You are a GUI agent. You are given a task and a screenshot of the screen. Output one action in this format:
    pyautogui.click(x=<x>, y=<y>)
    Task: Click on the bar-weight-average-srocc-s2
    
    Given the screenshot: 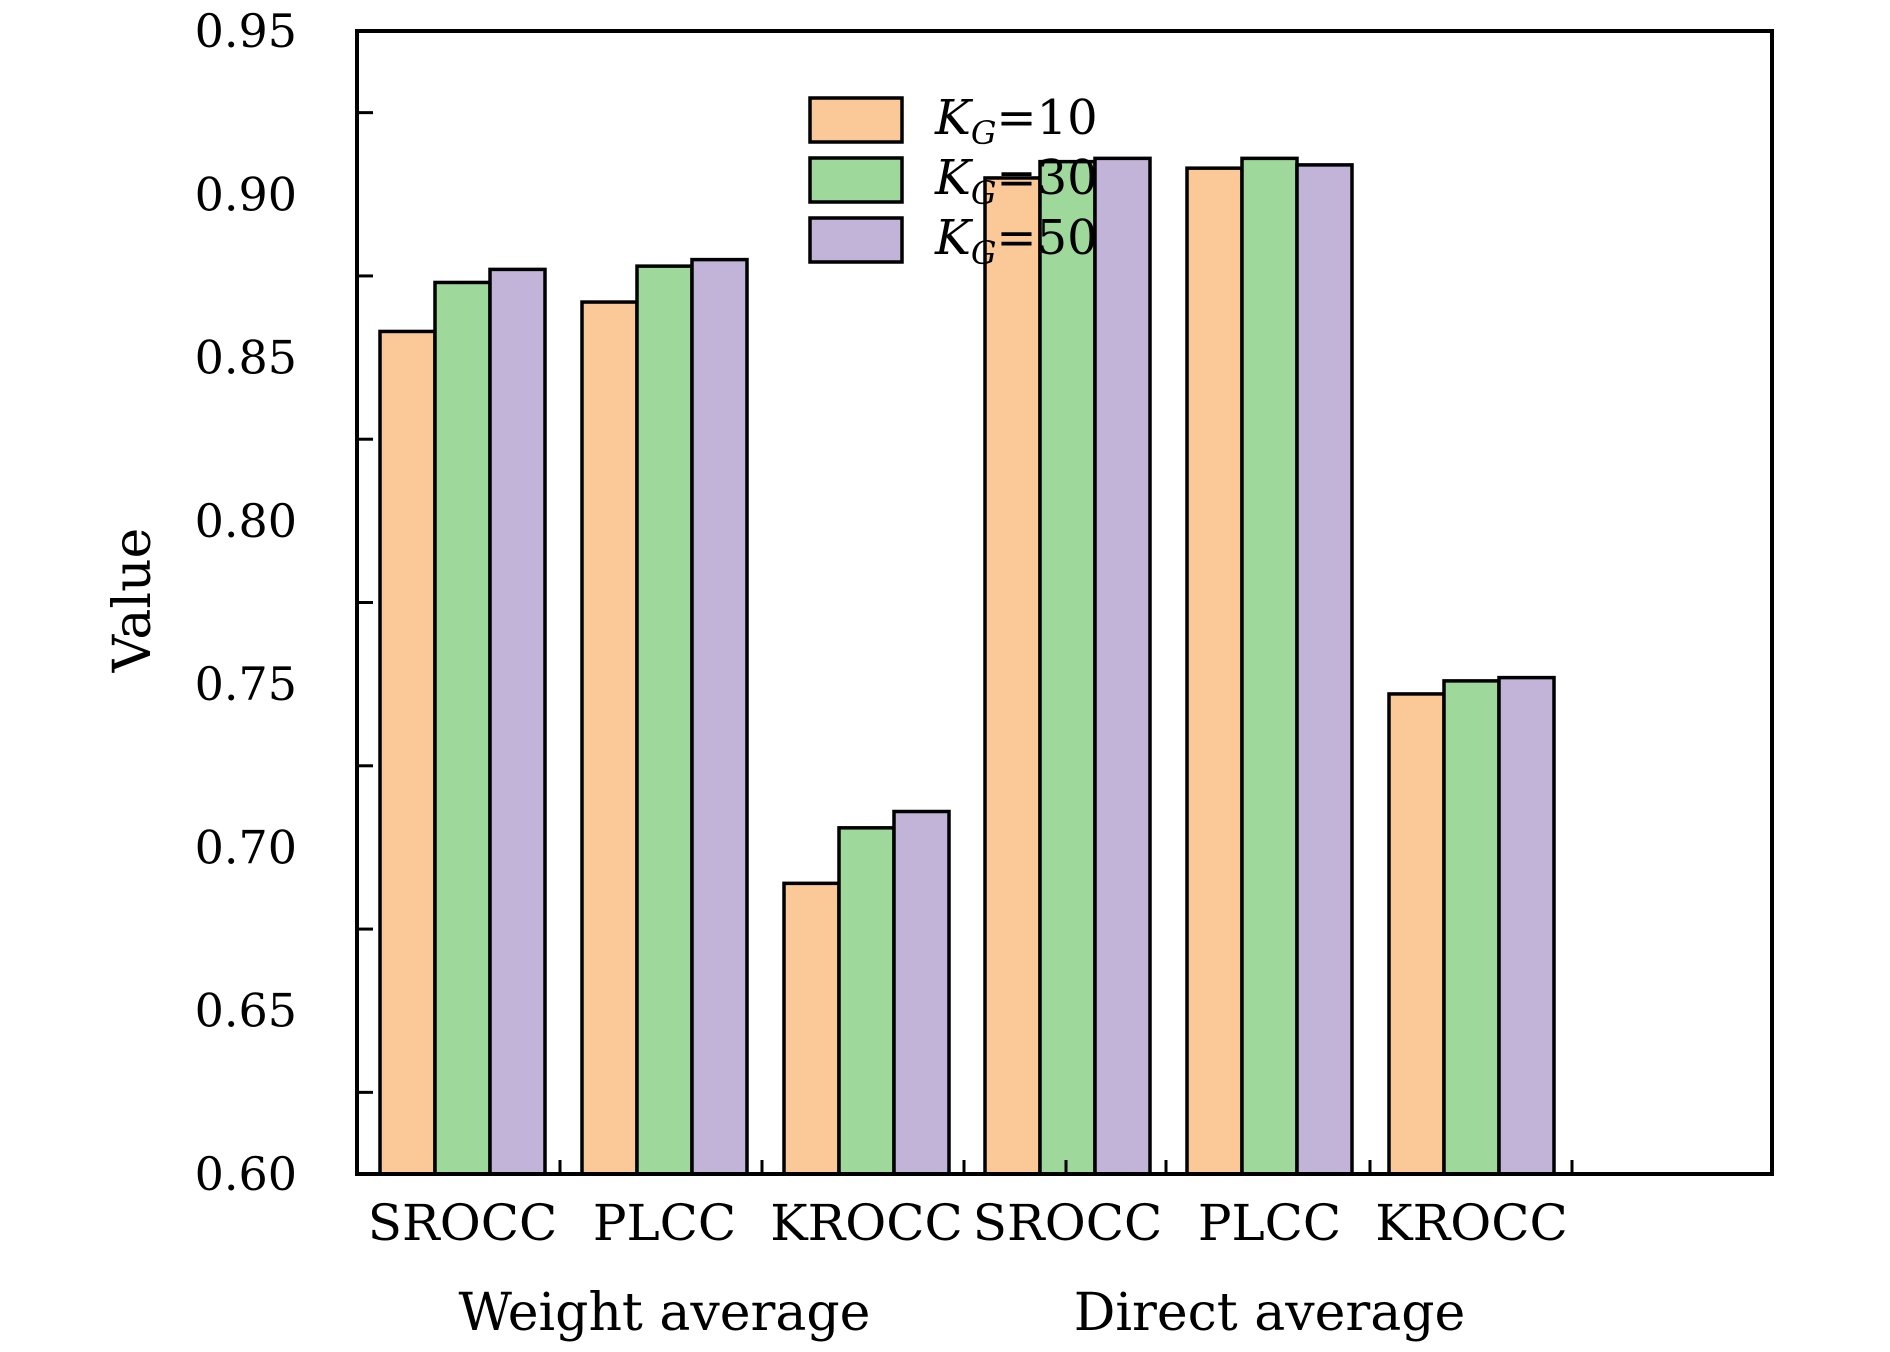 What is the action you would take?
    pyautogui.click(x=462, y=728)
    